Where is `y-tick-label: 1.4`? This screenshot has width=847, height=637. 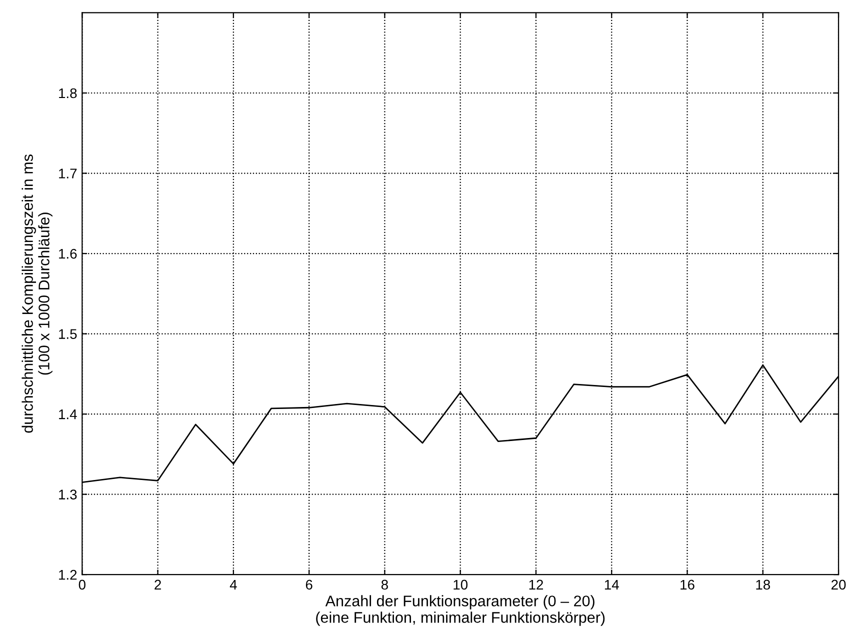
y-tick-label: 1.4 is located at coordinates (68, 415).